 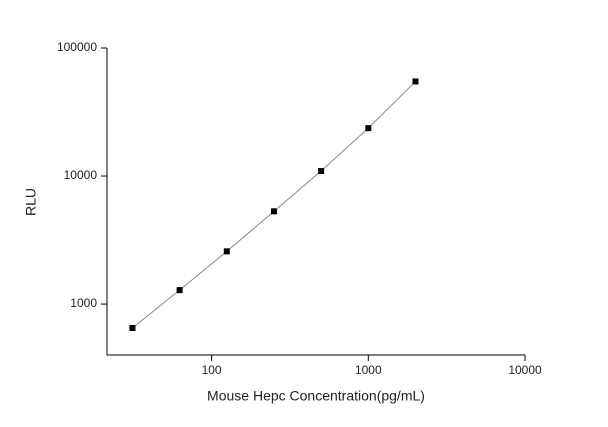 What do you see at coordinates (525, 370) in the screenshot?
I see `x-tick-label: 10000` at bounding box center [525, 370].